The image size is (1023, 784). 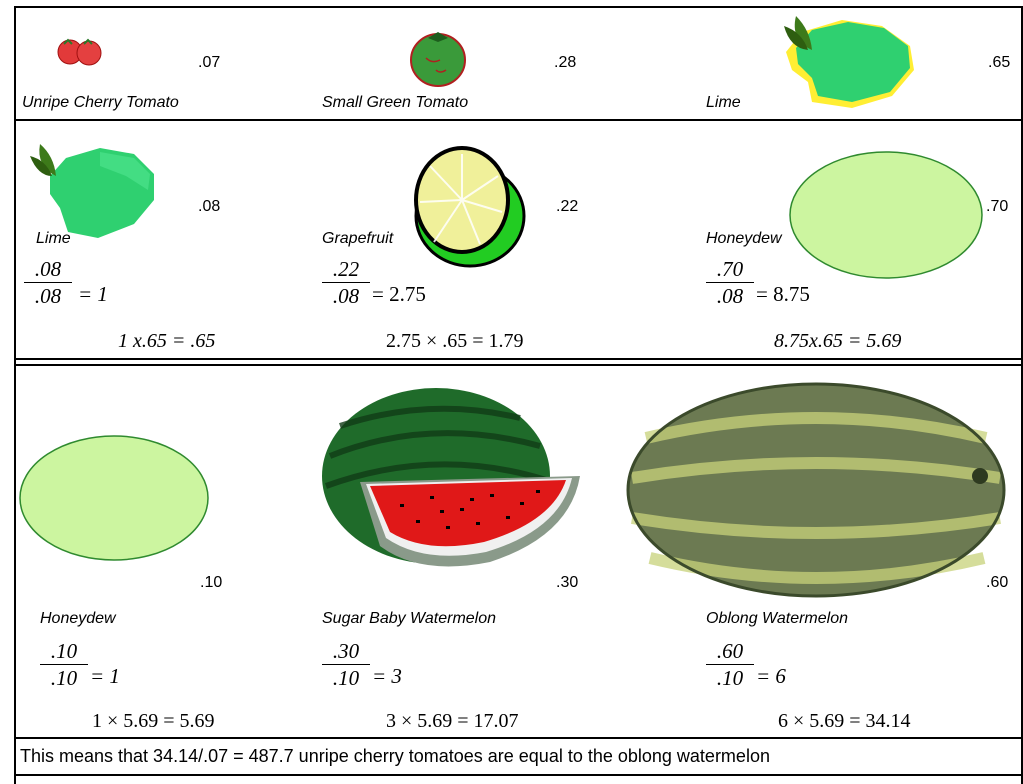 What do you see at coordinates (399, 294) in the screenshot?
I see `fraction-result-grapefruit: = 2.75` at bounding box center [399, 294].